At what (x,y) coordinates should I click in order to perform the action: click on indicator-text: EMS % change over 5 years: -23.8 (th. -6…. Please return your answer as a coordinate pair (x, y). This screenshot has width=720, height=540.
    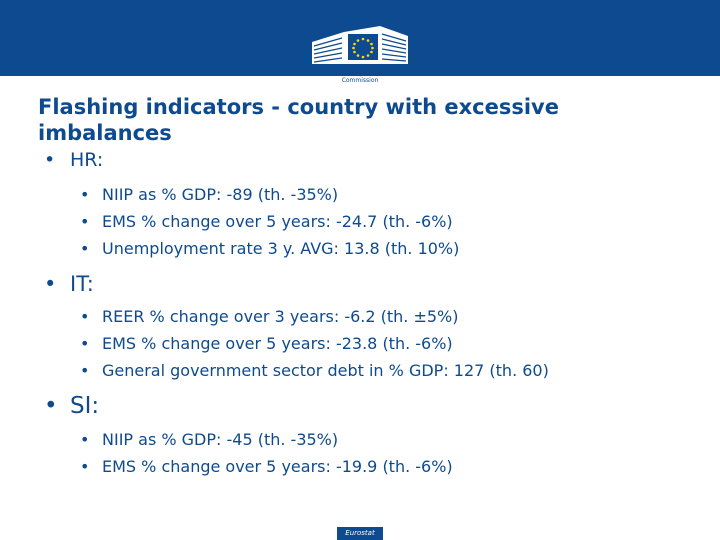
    Looking at the image, I should click on (277, 343).